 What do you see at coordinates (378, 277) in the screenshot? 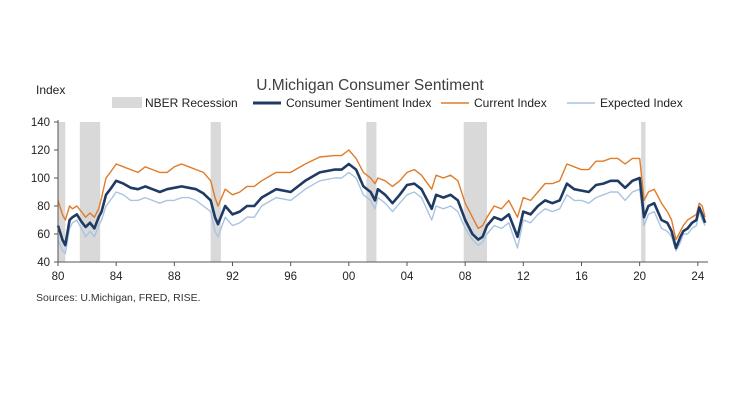
I see `x-tick-labels: 80 84 88 92 96 00 04 08 12 16 20 24` at bounding box center [378, 277].